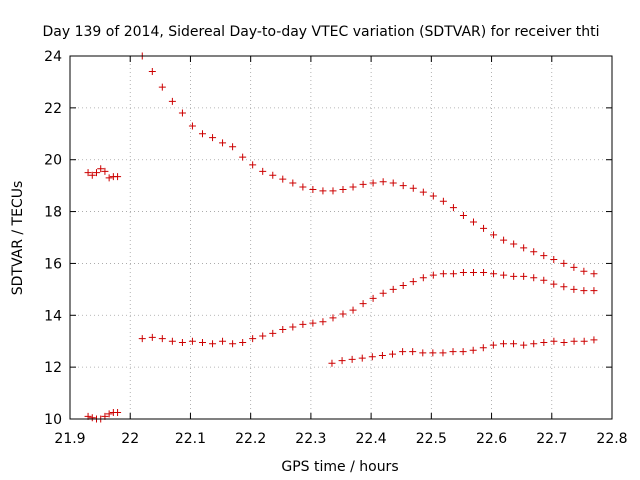  What do you see at coordinates (69, 439) in the screenshot?
I see `x-tick-label: 21.9` at bounding box center [69, 439].